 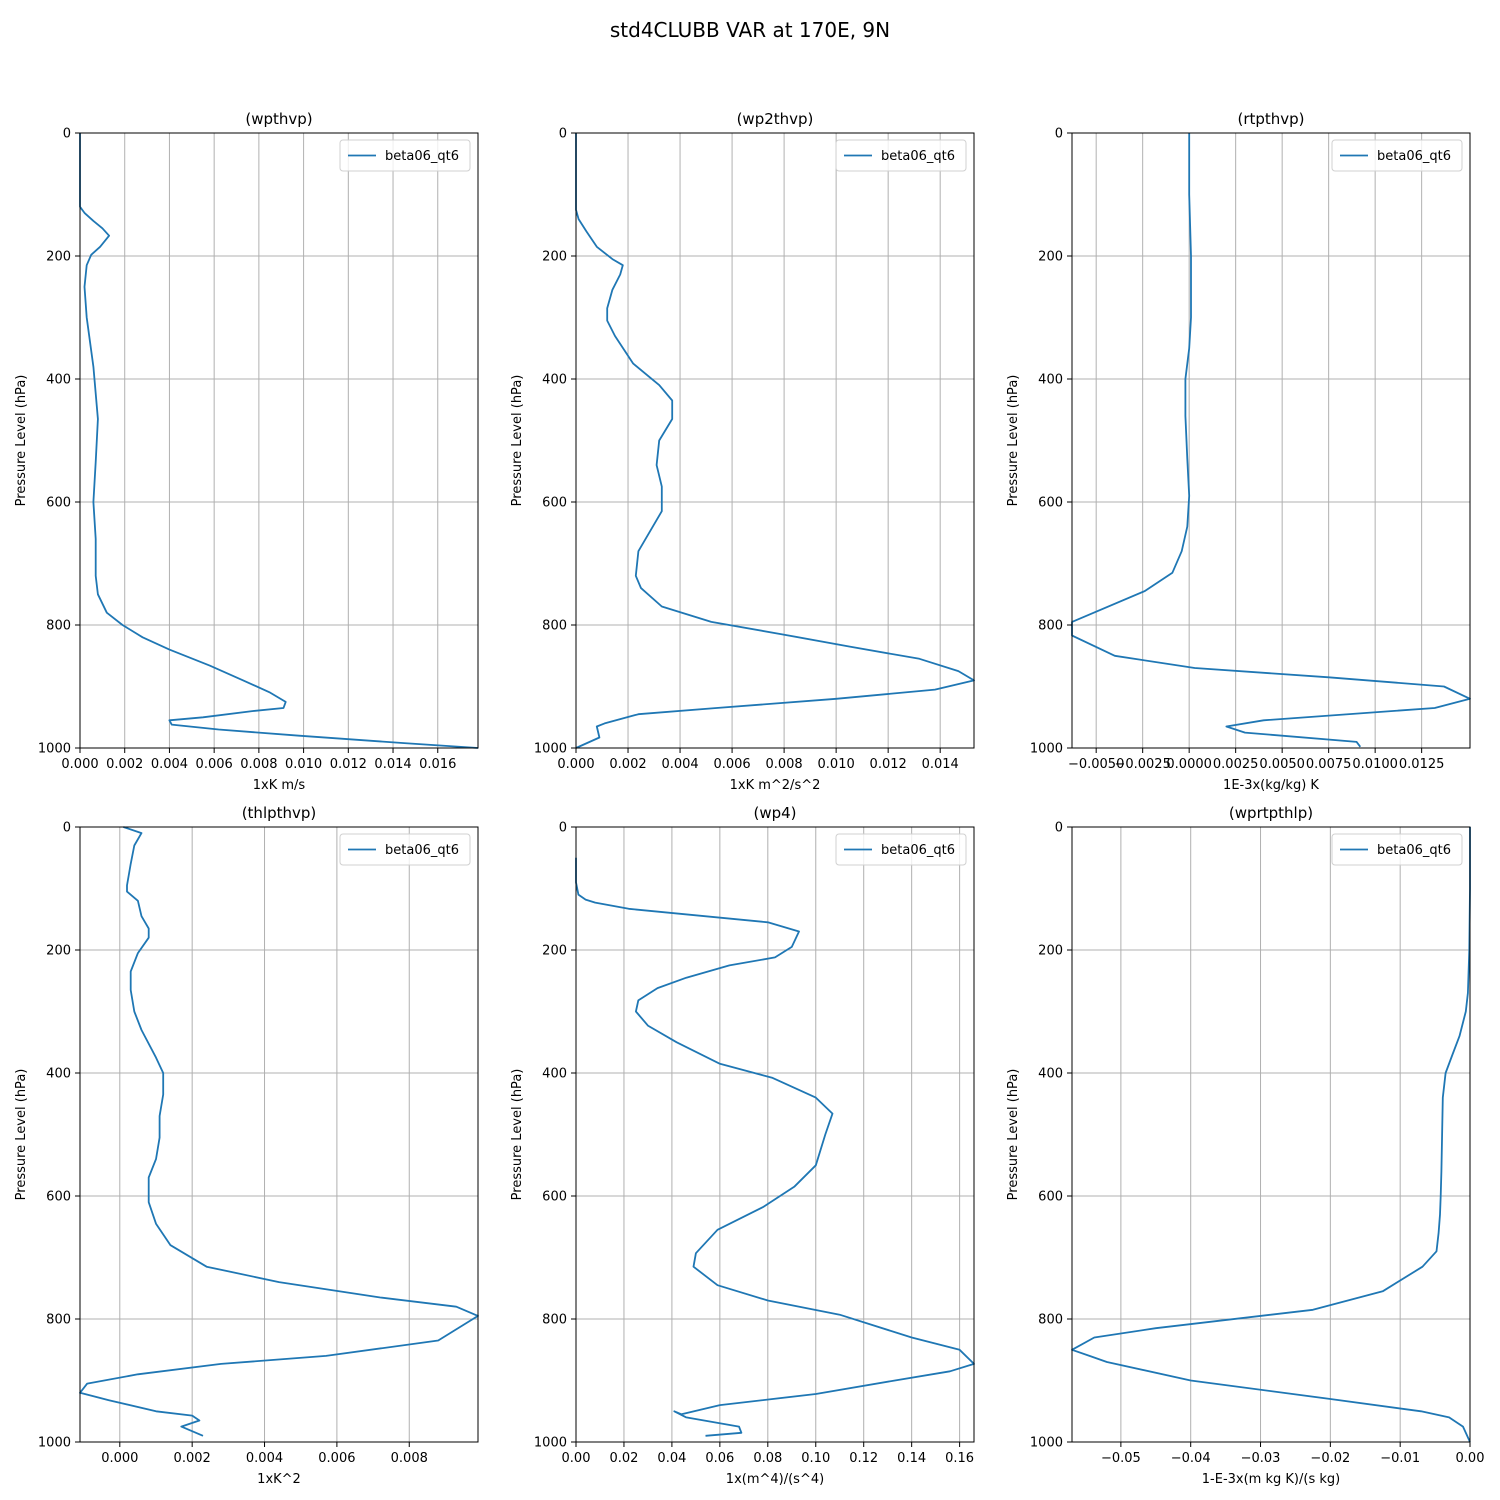 What do you see at coordinates (719, 1458) in the screenshot?
I see `x-tick-label: 0.06` at bounding box center [719, 1458].